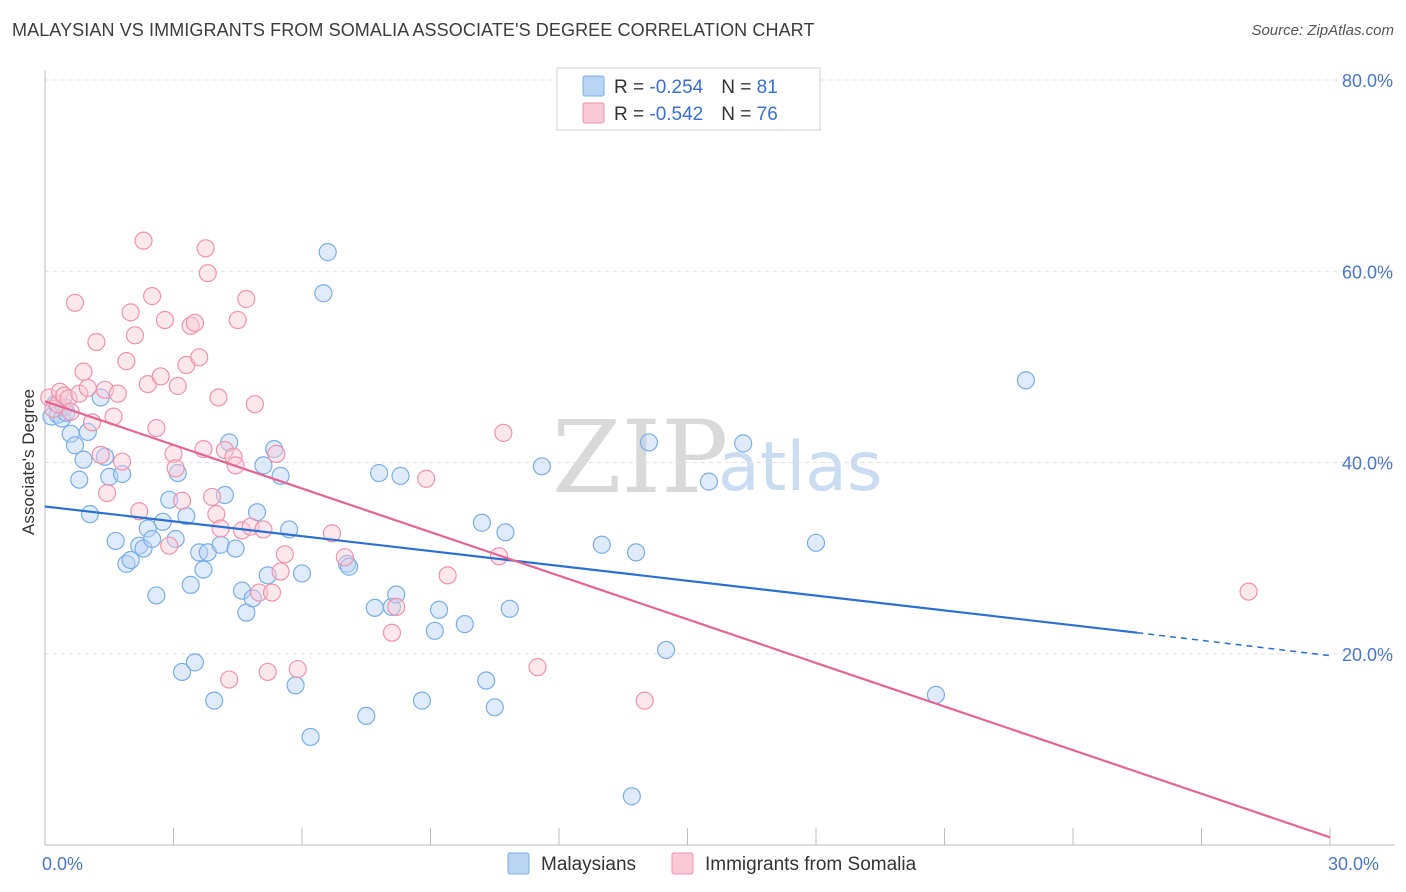  I want to click on y-tick-label: 20.0%, so click(1367, 655).